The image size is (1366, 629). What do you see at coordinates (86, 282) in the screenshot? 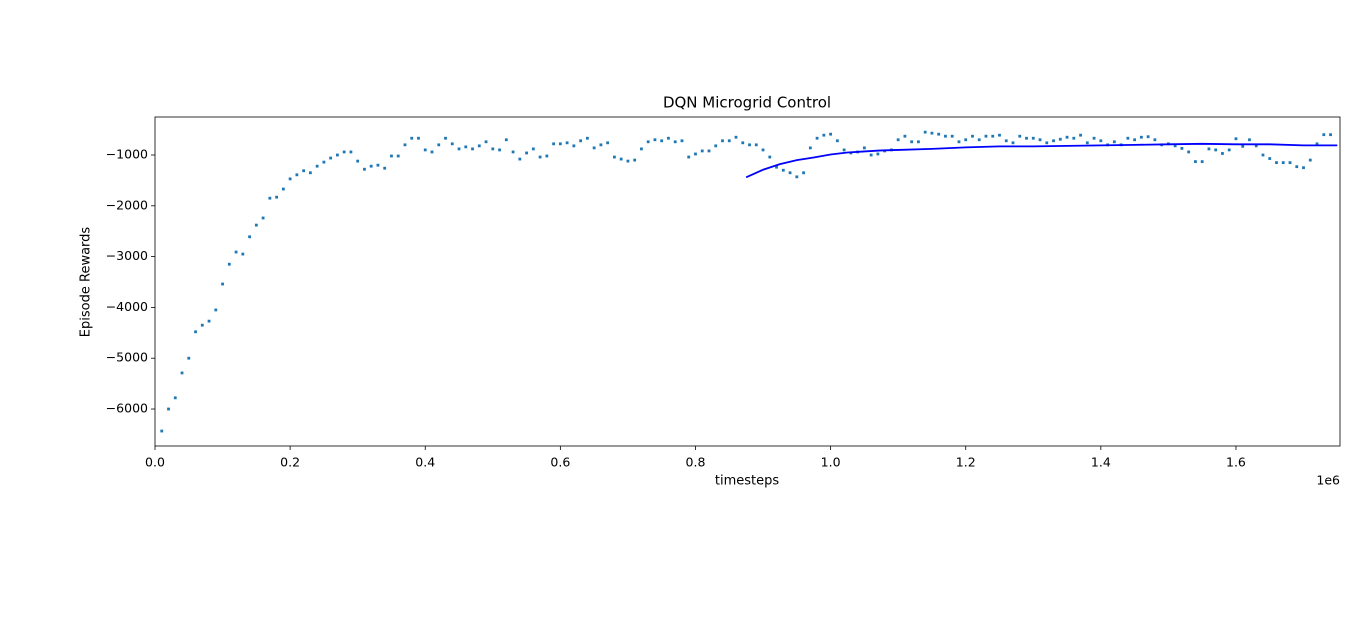
I see `y-axis-label: Episode Rewards` at bounding box center [86, 282].